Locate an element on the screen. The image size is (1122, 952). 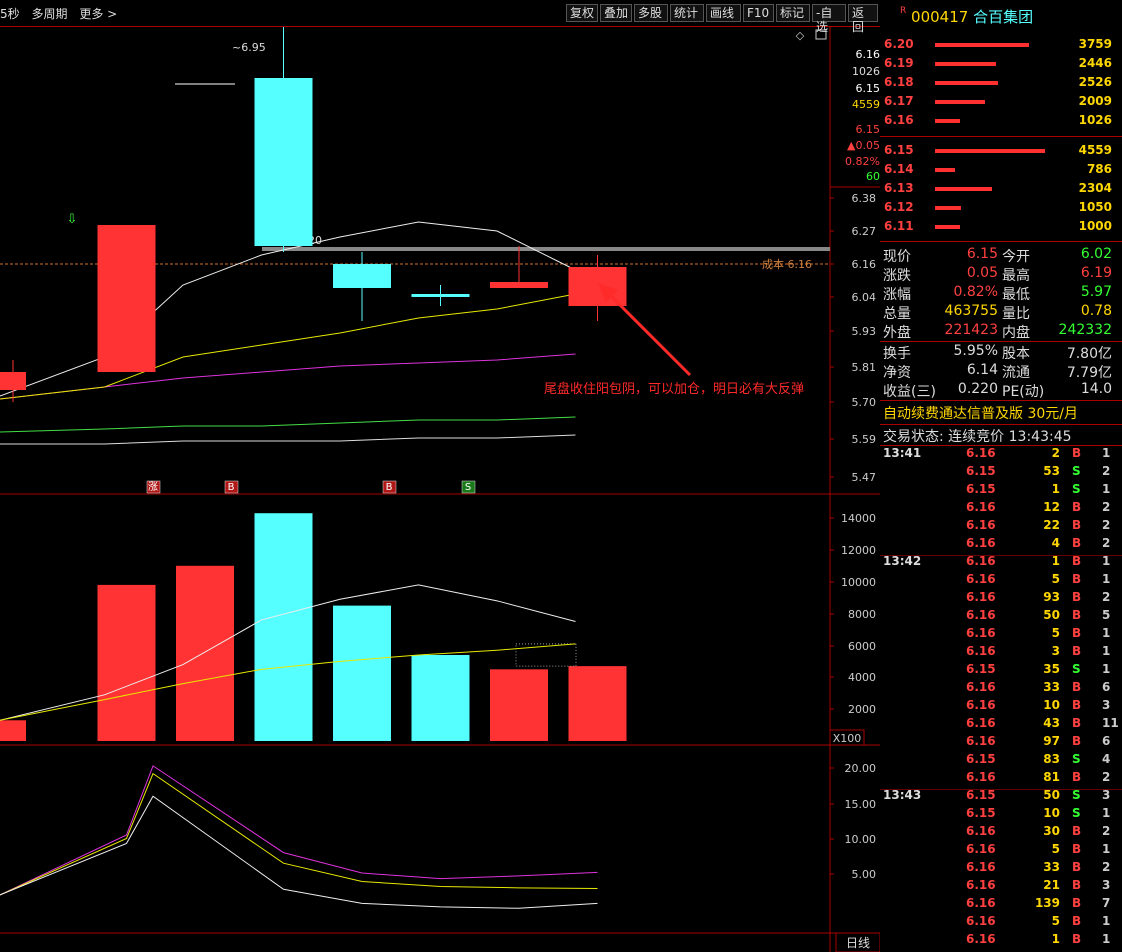
ob-volume: 2526 is located at coordinates (1095, 82).